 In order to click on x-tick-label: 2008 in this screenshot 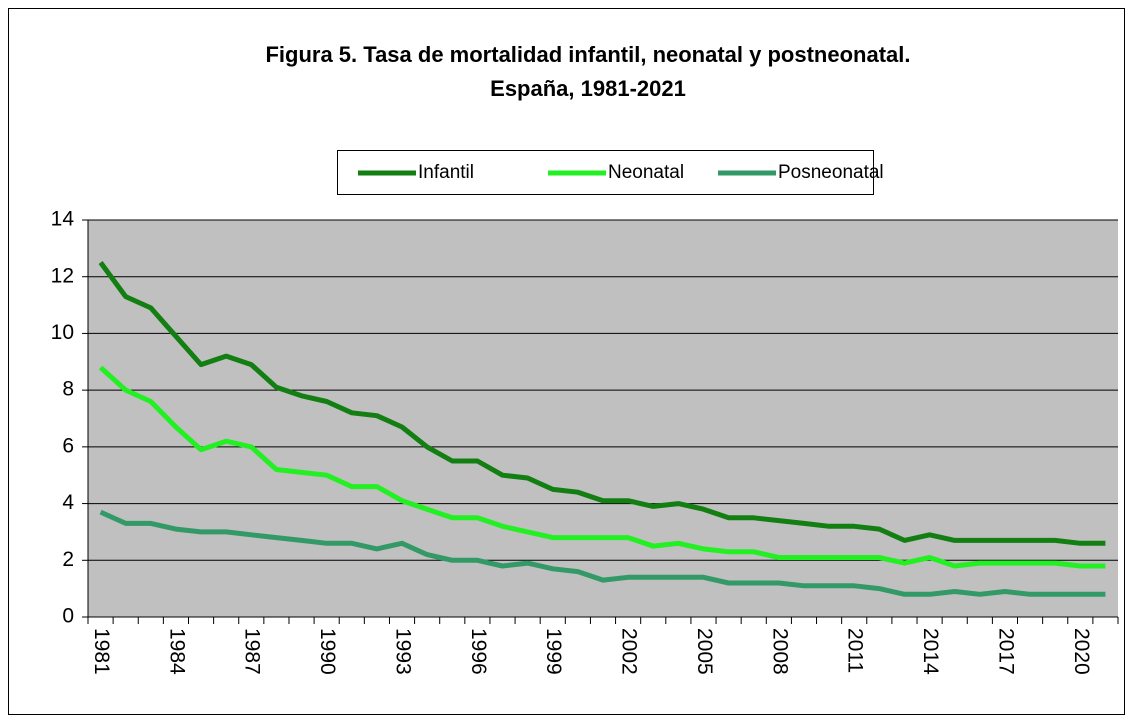, I will do `click(779, 651)`.